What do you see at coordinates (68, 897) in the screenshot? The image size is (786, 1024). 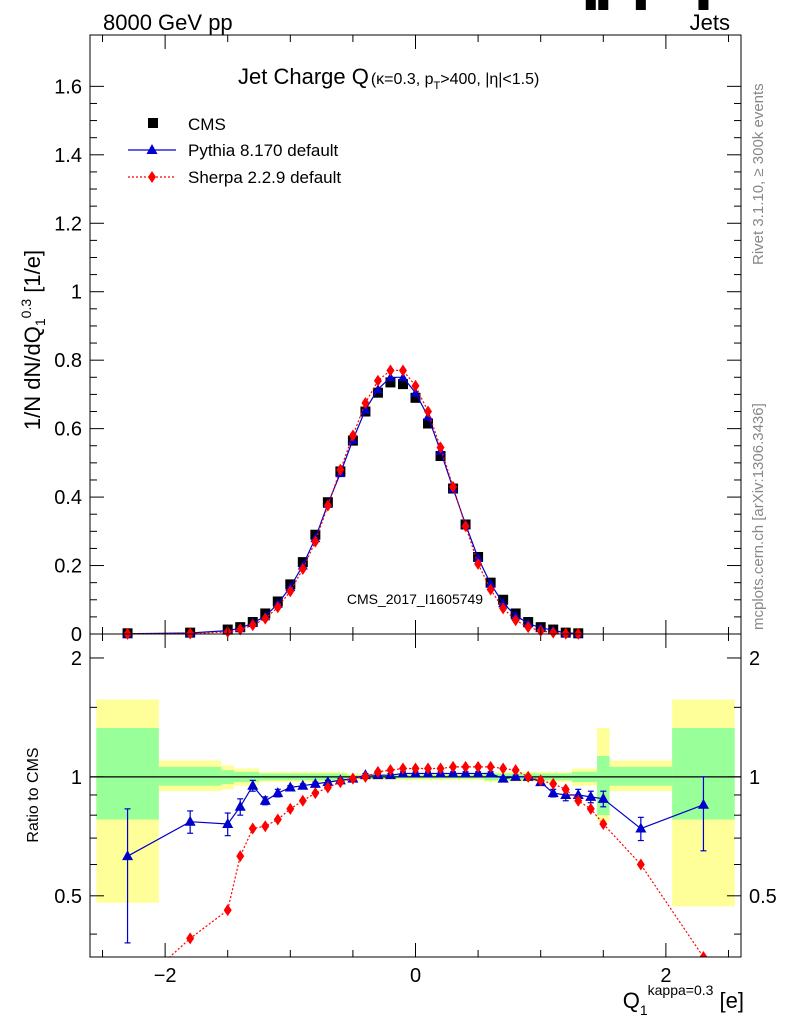 I see `ratio-y-tick-label: 0.5` at bounding box center [68, 897].